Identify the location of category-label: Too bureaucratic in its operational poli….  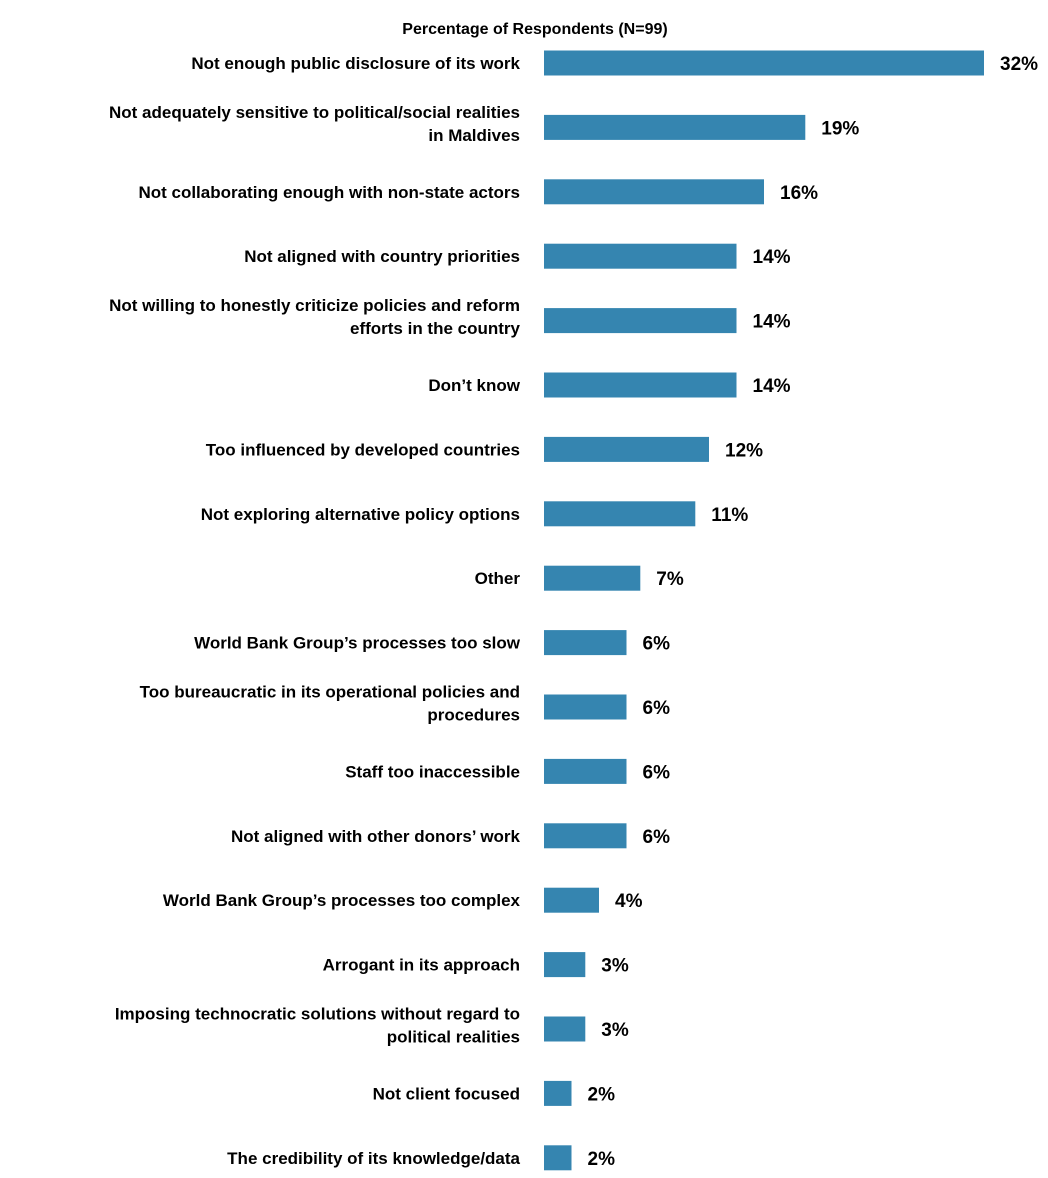
(330, 704).